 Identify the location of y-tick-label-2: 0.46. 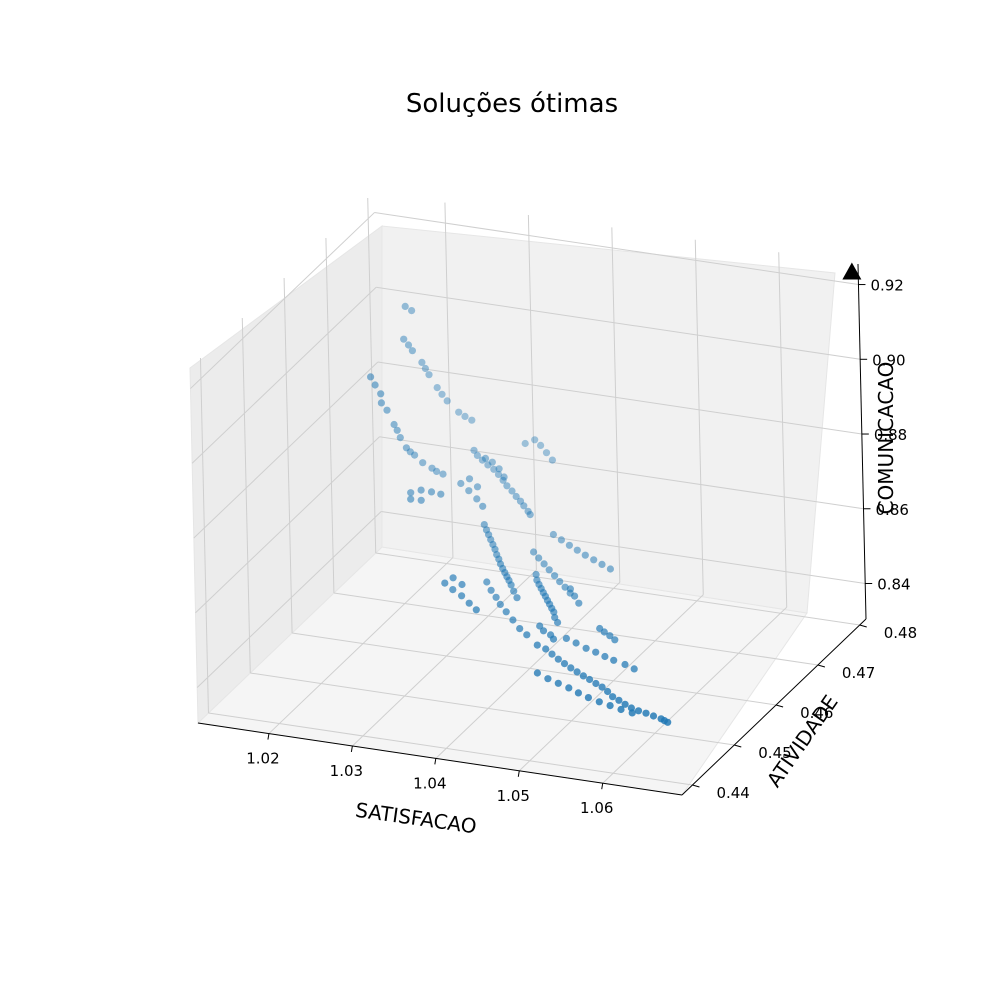
(816, 713).